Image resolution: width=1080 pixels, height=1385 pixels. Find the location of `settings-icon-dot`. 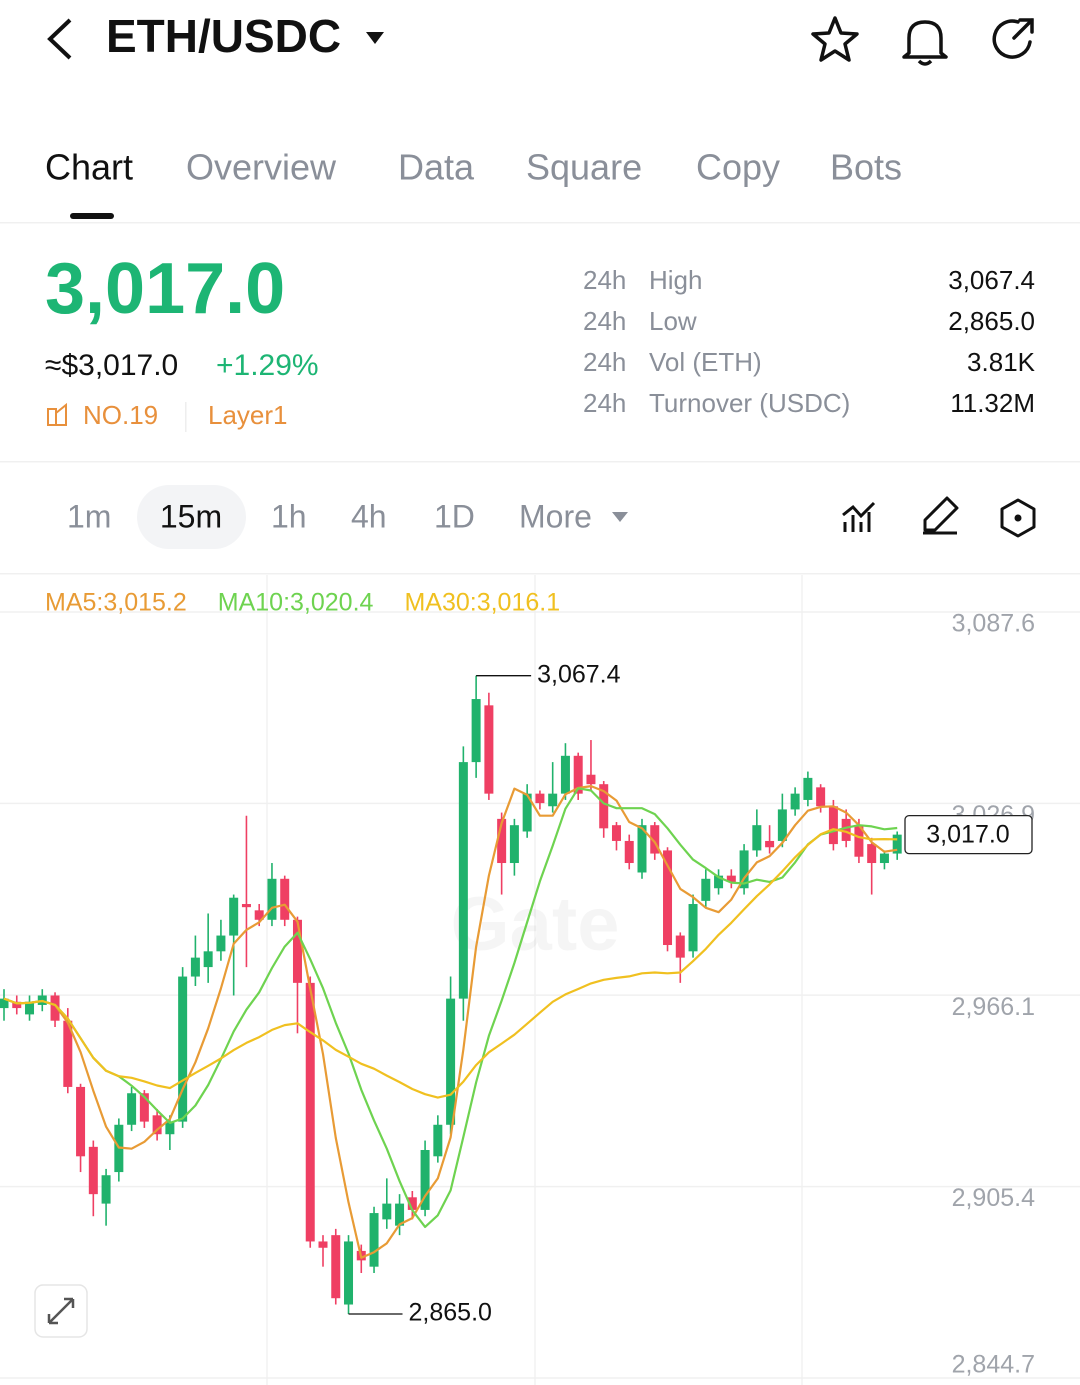

settings-icon-dot is located at coordinates (1018, 518).